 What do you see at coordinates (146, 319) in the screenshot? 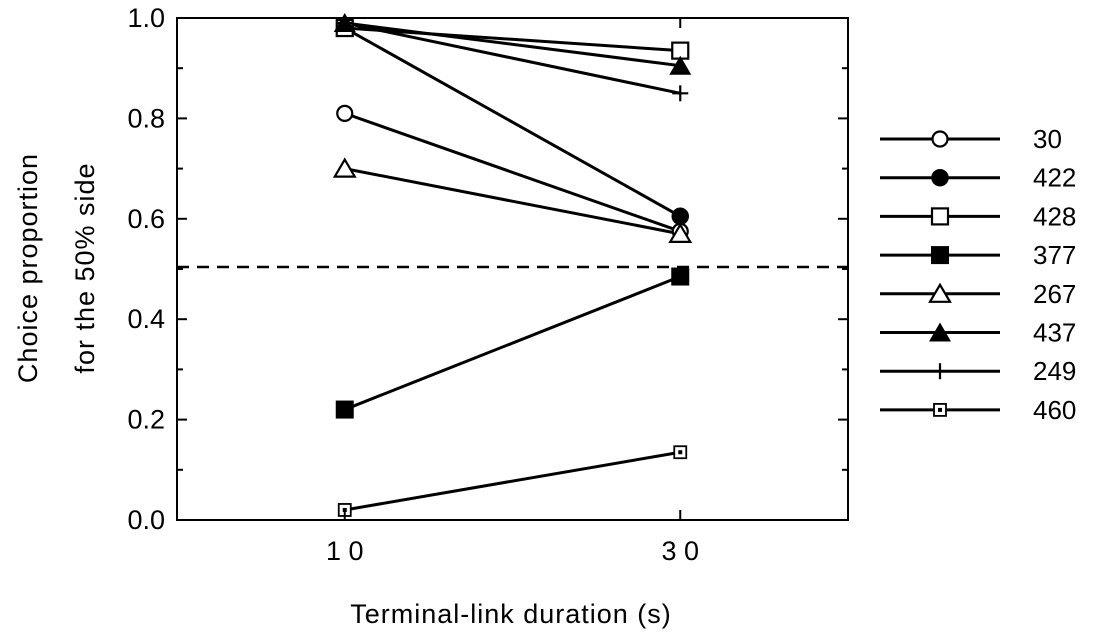
I see `y-tick-label: 0.4` at bounding box center [146, 319].